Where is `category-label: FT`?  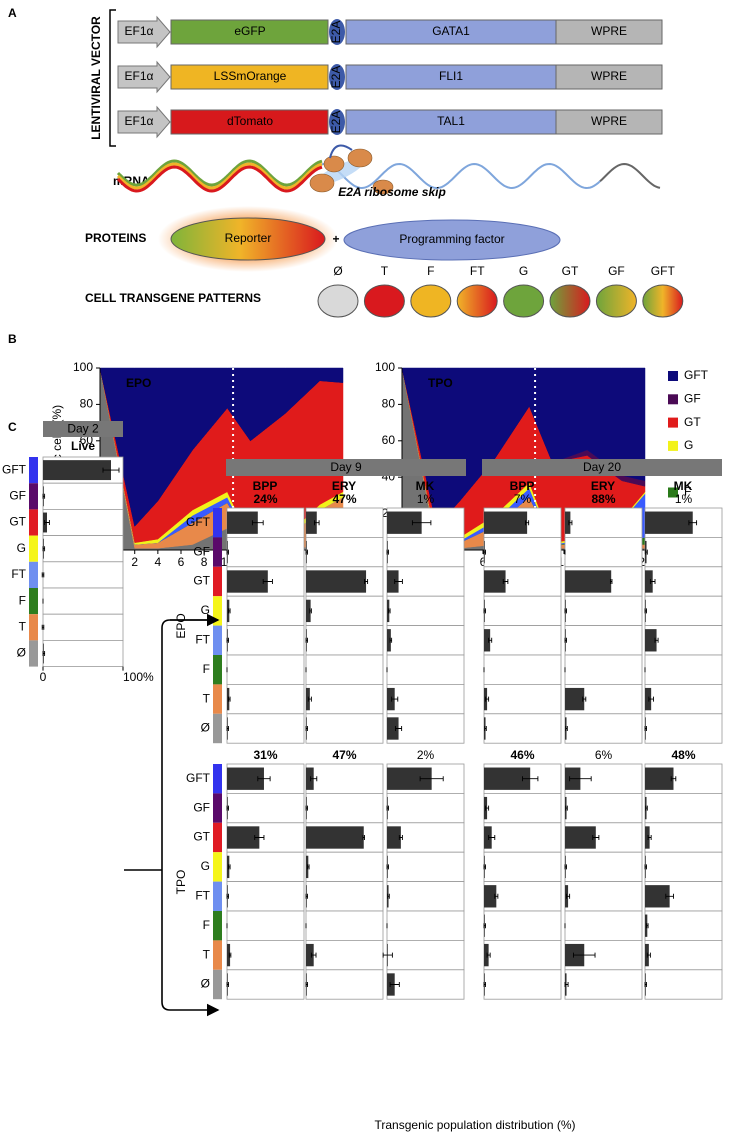
category-label: FT is located at coordinates (202, 639).